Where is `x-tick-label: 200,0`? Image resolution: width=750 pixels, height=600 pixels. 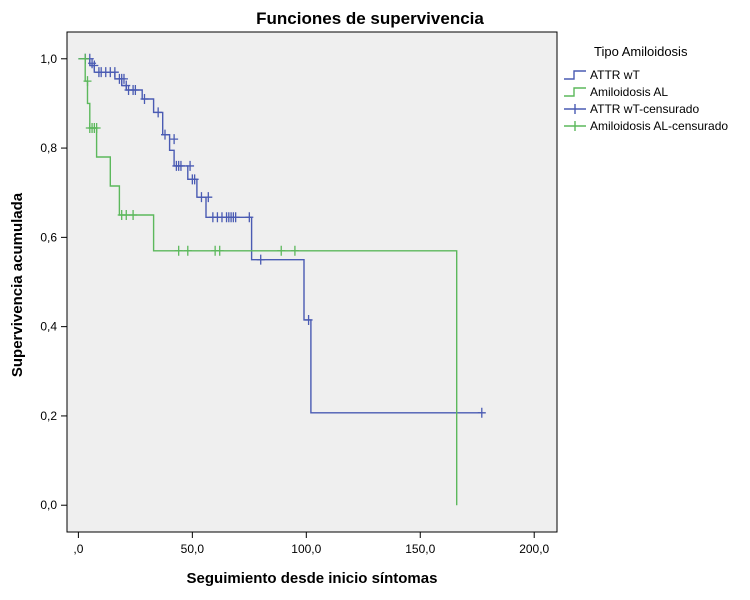 x-tick-label: 200,0 is located at coordinates (534, 549).